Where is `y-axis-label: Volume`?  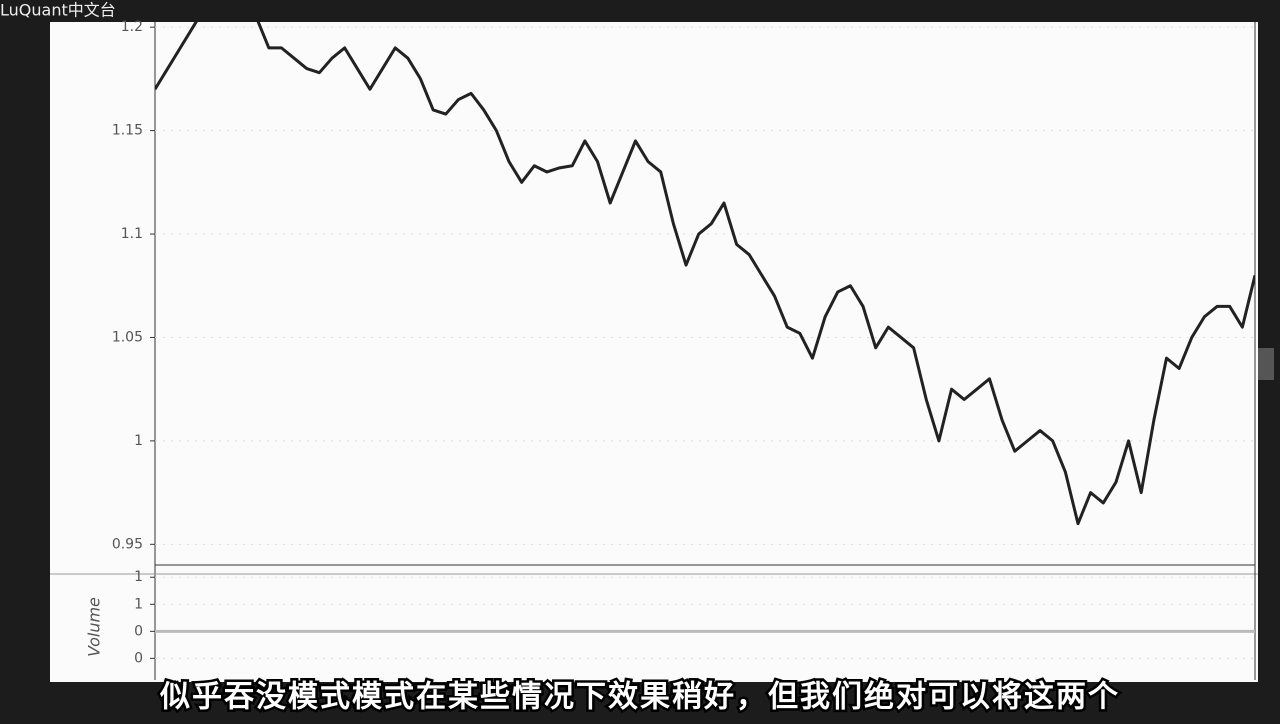
y-axis-label: Volume is located at coordinates (94, 627).